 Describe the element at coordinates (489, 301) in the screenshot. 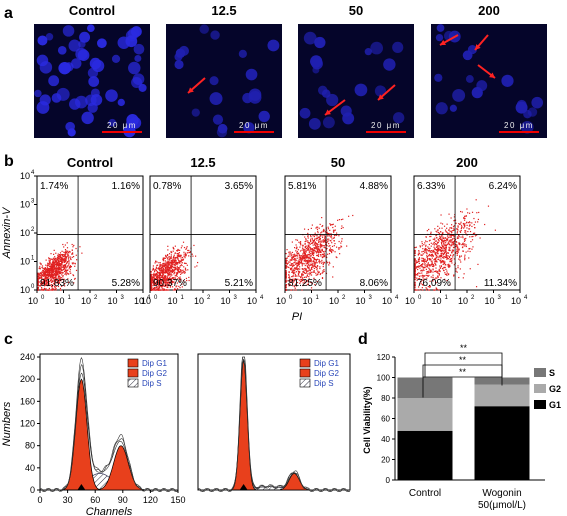

I see `x-tick-base: 10` at that location.